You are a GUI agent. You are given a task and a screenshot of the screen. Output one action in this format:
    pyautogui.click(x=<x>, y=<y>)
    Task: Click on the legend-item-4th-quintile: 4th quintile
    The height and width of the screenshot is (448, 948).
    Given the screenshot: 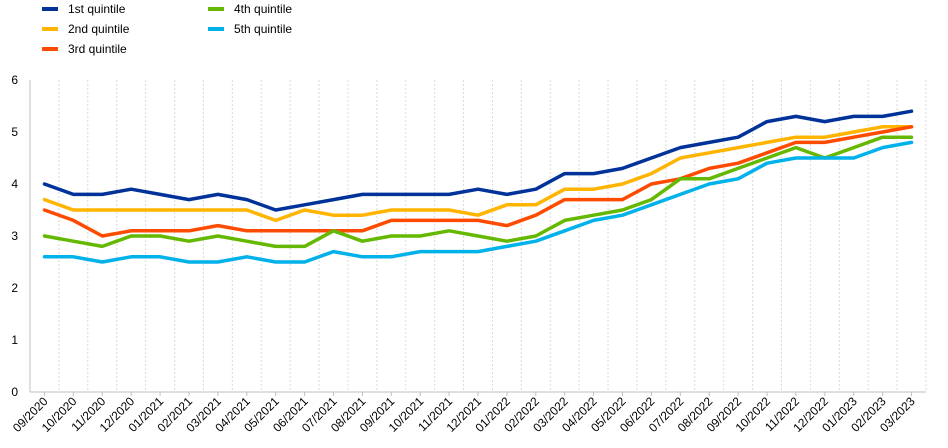 What is the action you would take?
    pyautogui.click(x=250, y=9)
    